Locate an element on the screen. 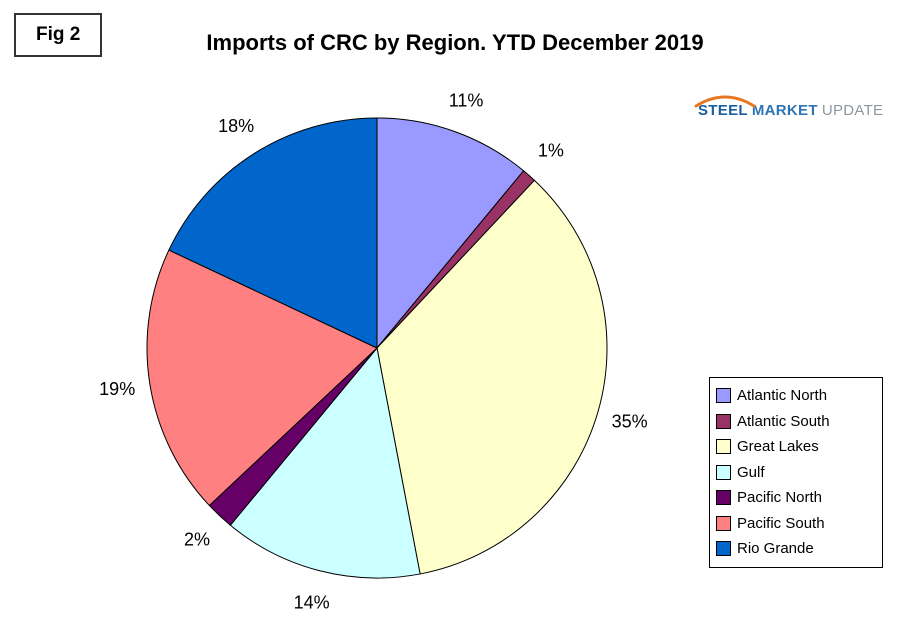 The height and width of the screenshot is (622, 910). figure-label: Fig 2 is located at coordinates (58, 35).